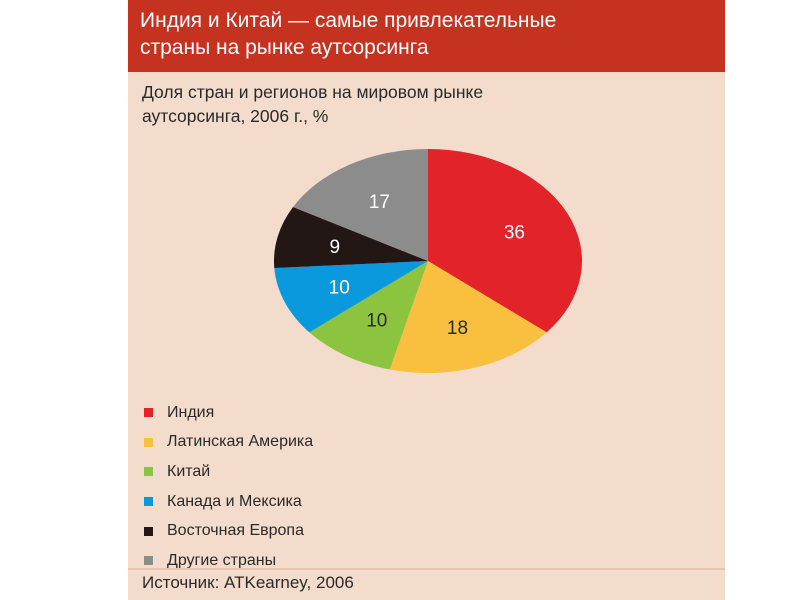  Describe the element at coordinates (248, 582) in the screenshot. I see `chart-source: Источник: ATKearney, 2006` at that location.